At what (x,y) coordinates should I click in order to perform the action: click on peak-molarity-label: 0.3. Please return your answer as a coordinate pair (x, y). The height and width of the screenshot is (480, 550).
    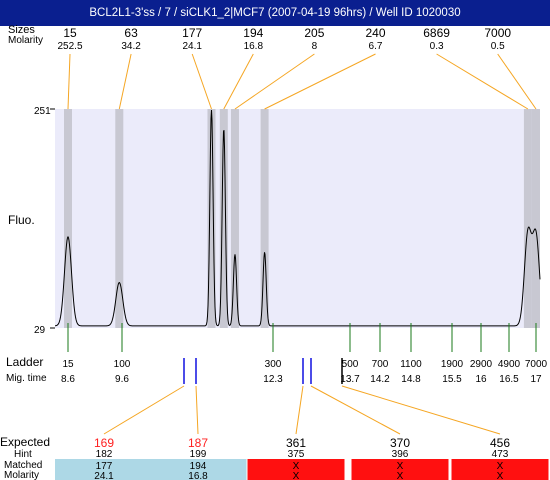
    Looking at the image, I should click on (437, 46).